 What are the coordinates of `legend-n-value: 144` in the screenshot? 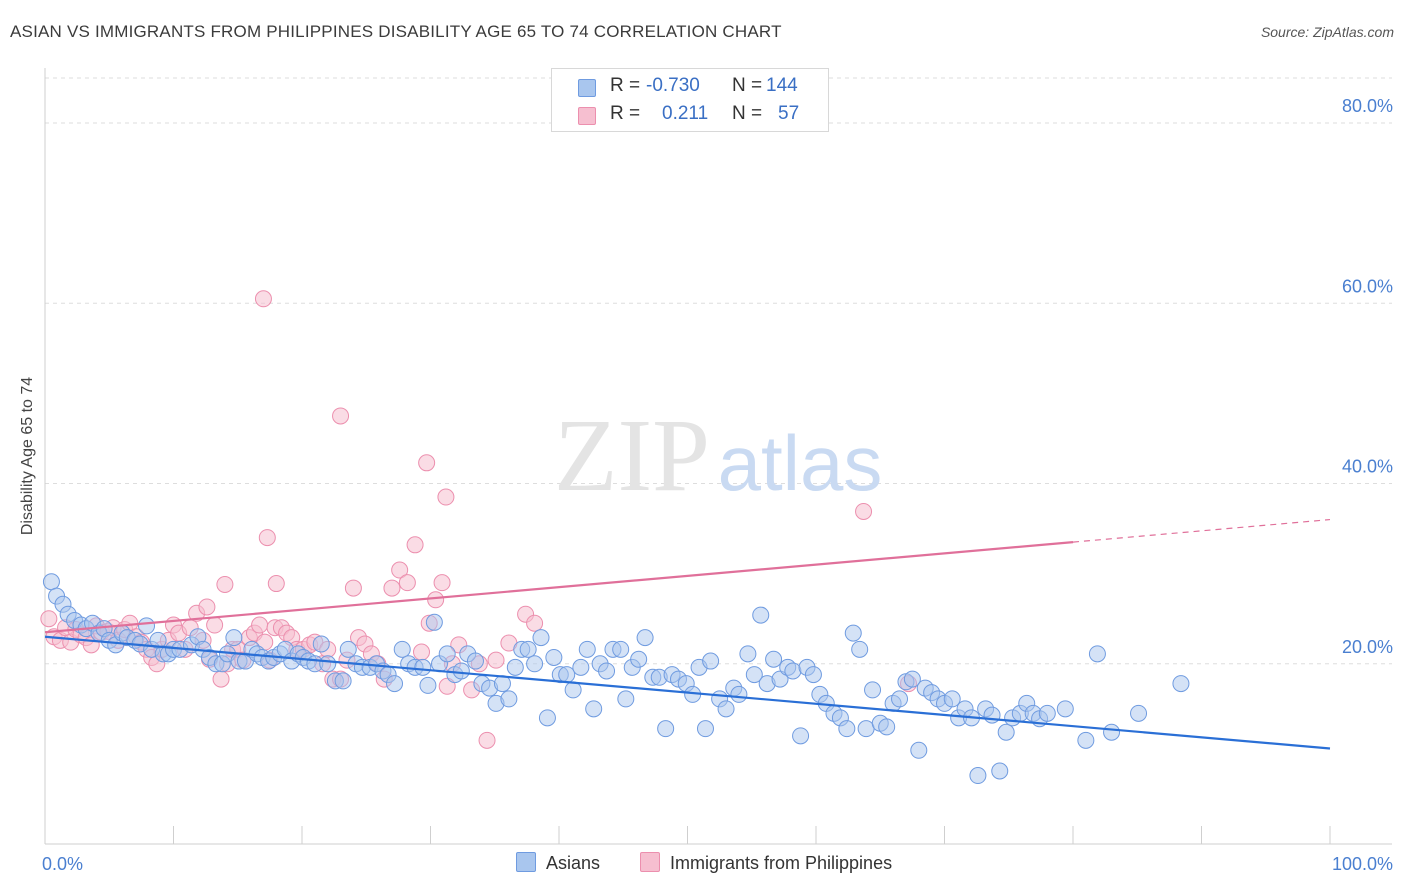 It's located at (782, 85).